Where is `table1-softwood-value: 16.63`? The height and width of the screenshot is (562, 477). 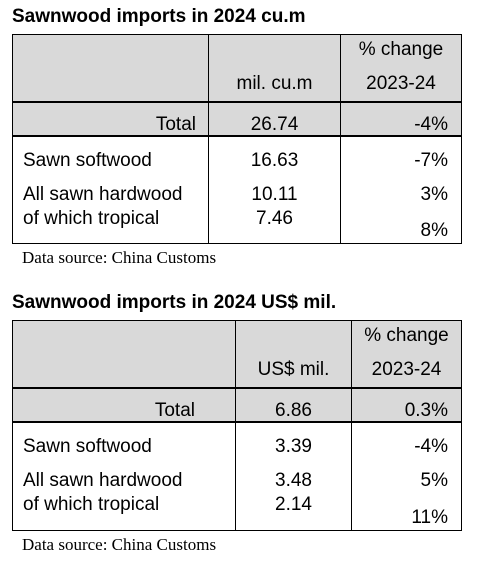
table1-softwood-value: 16.63 is located at coordinates (274, 160).